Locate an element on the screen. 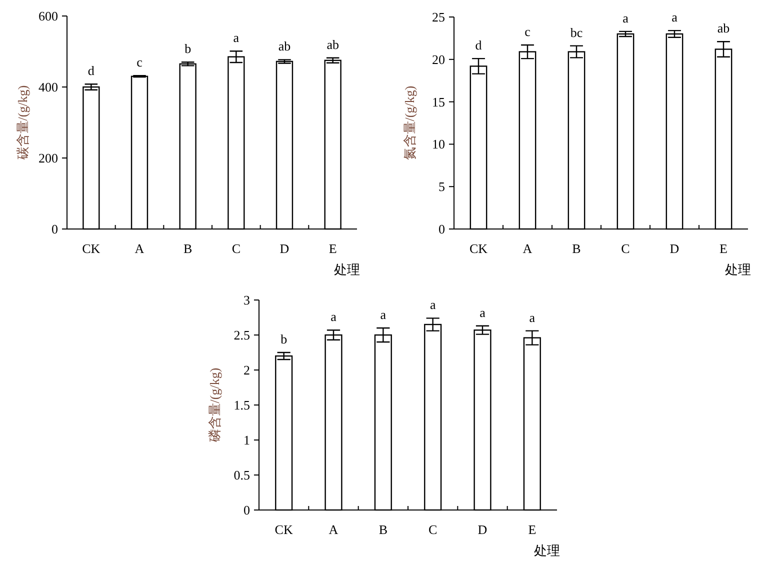 The height and width of the screenshot is (562, 776). y-tick-label: 1 is located at coordinates (247, 440).